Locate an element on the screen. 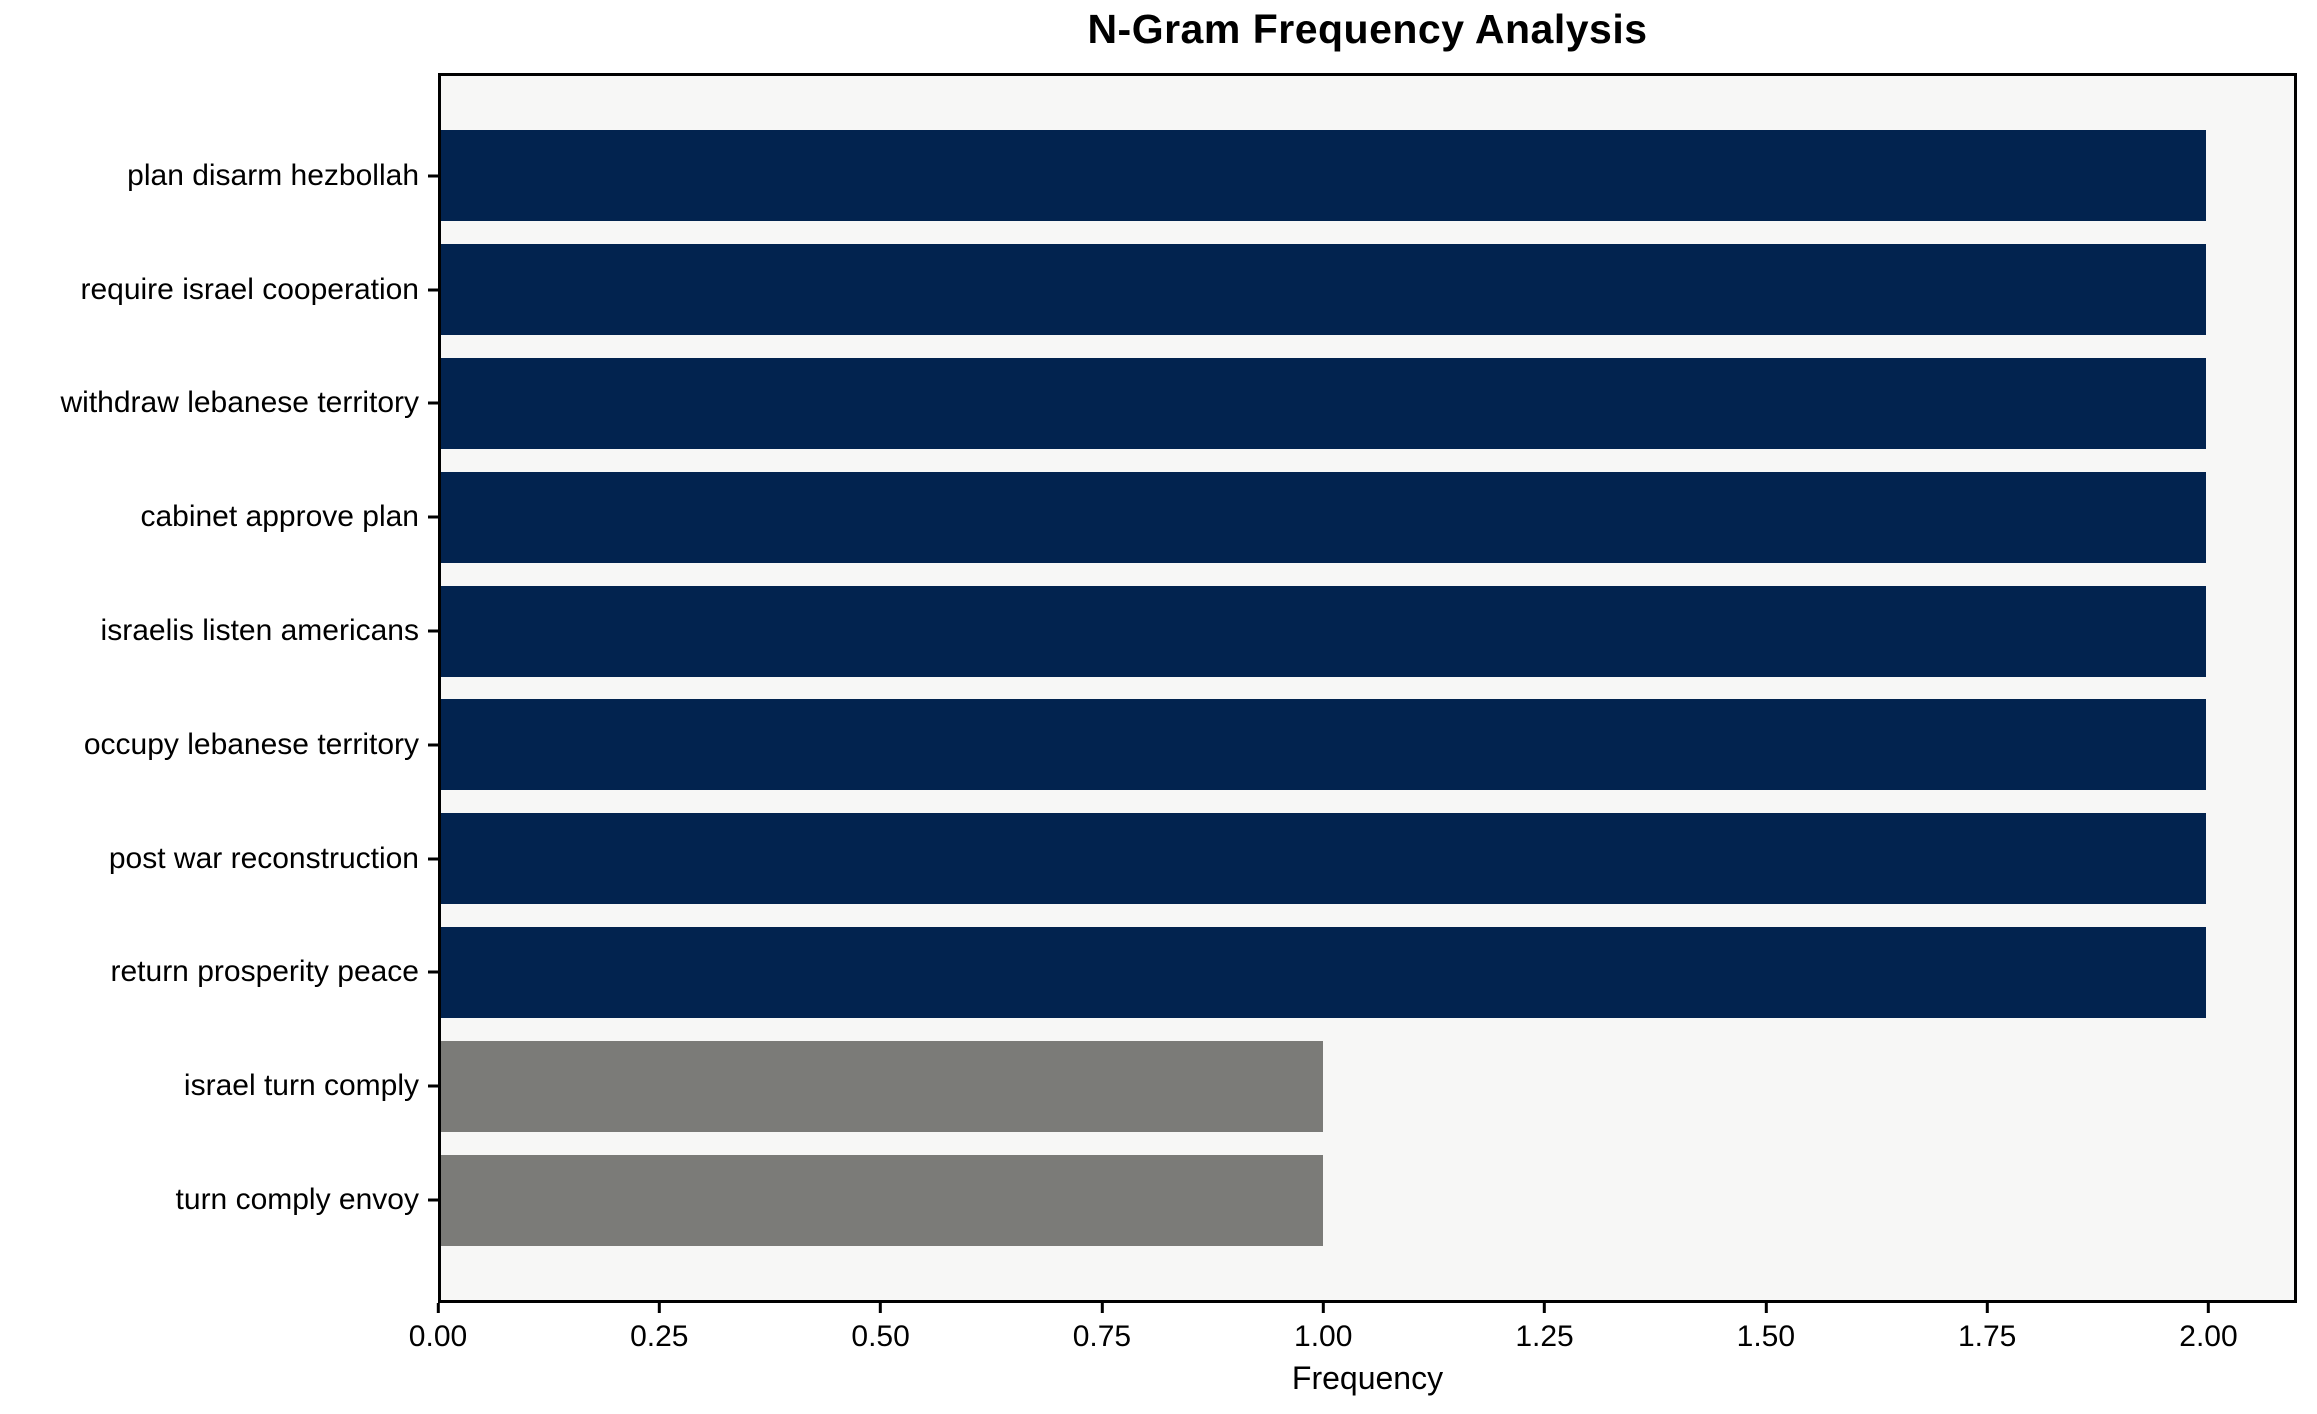 This screenshot has height=1414, width=2317. y-tick-label: post war reconstruction is located at coordinates (263, 858).